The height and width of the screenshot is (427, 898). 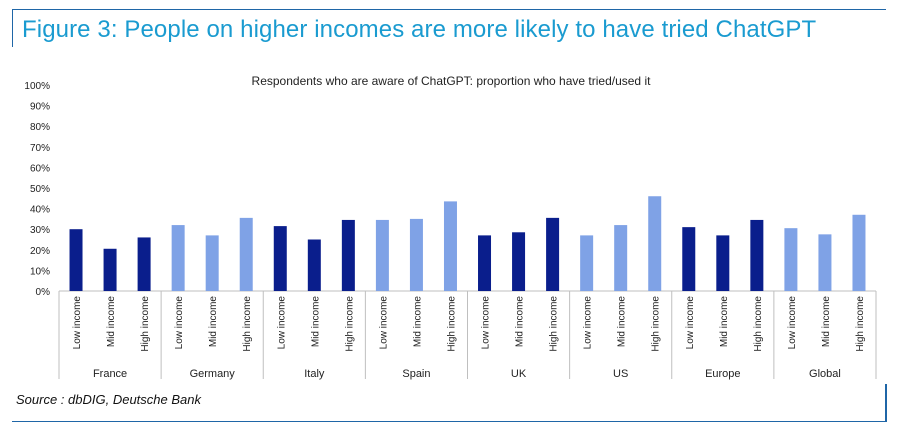 What do you see at coordinates (40, 127) in the screenshot?
I see `y-tick-label: 80%` at bounding box center [40, 127].